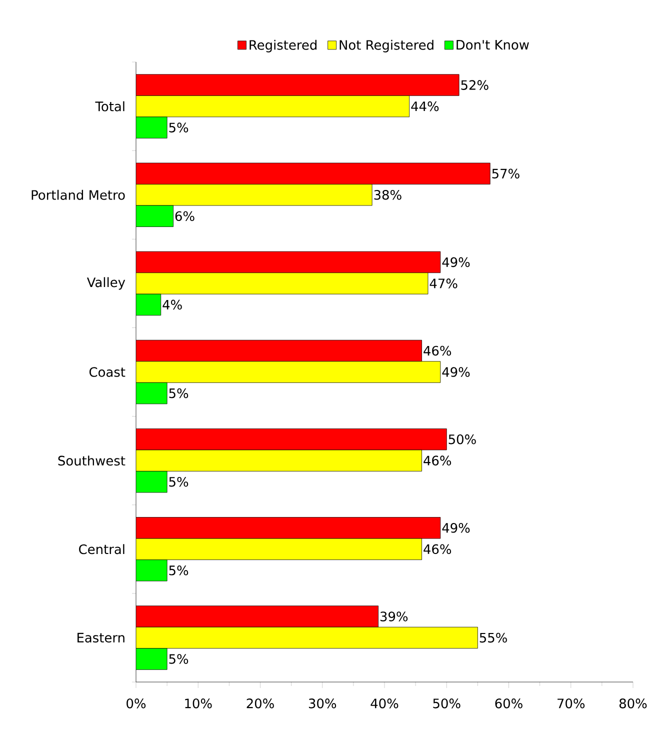 The height and width of the screenshot is (730, 659). I want to click on x-tick-label: 30%, so click(322, 703).